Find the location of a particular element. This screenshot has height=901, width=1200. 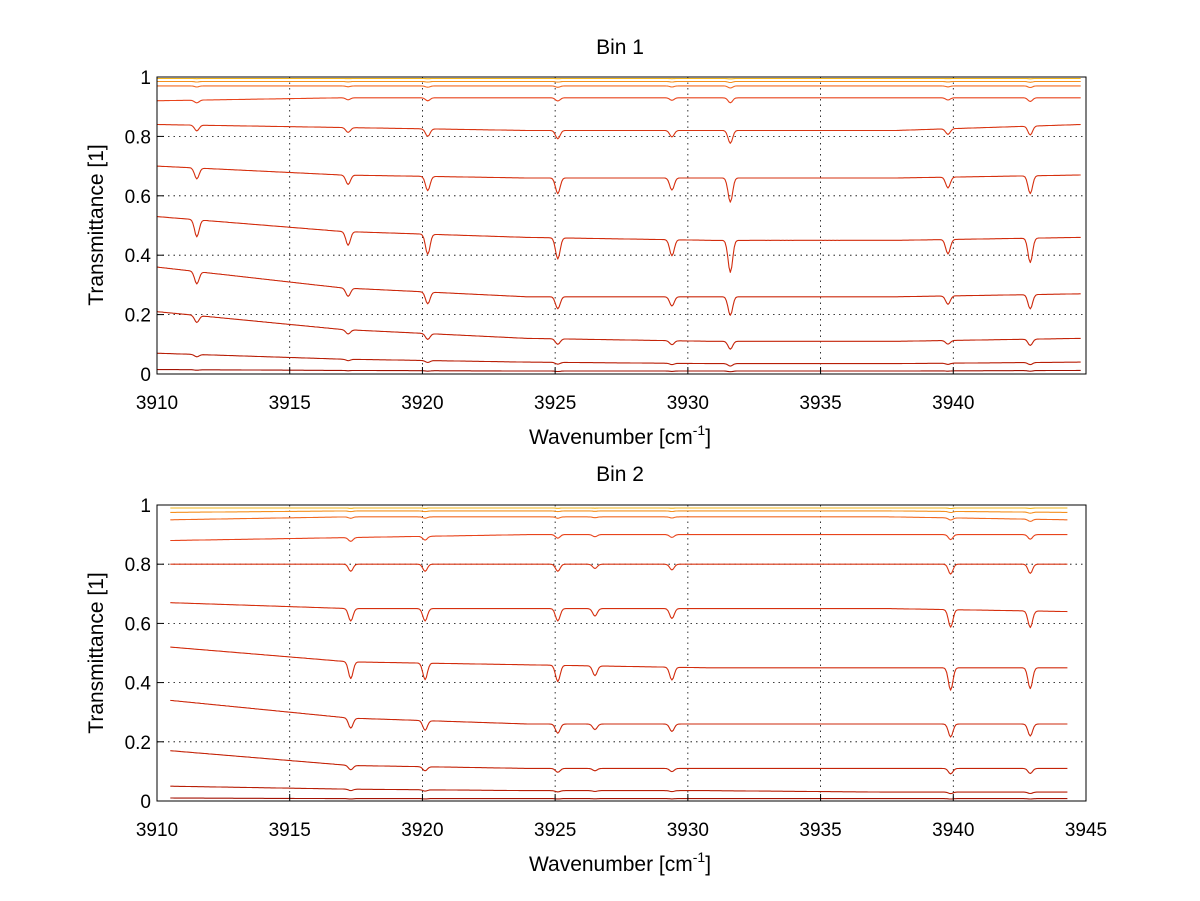

plot-title: Bin 1 is located at coordinates (620, 47).